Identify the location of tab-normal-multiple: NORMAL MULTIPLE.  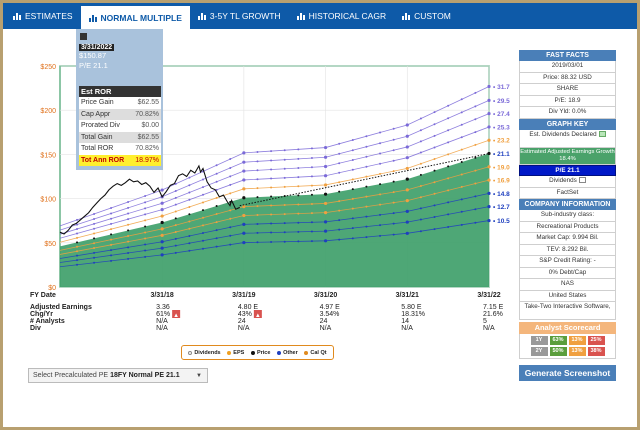
(135, 17).